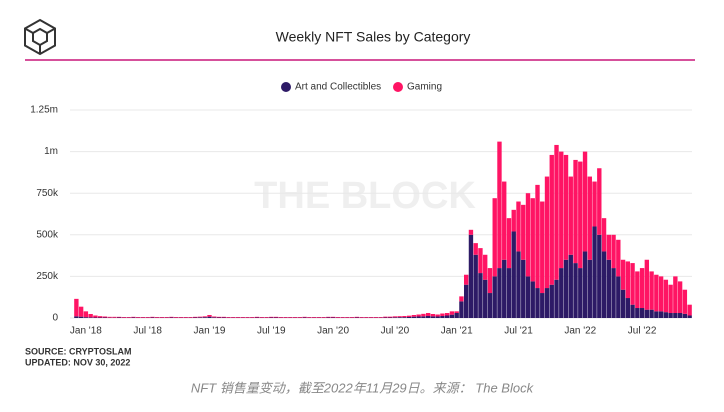  I want to click on x-tick-label: Jul '21, so click(518, 331).